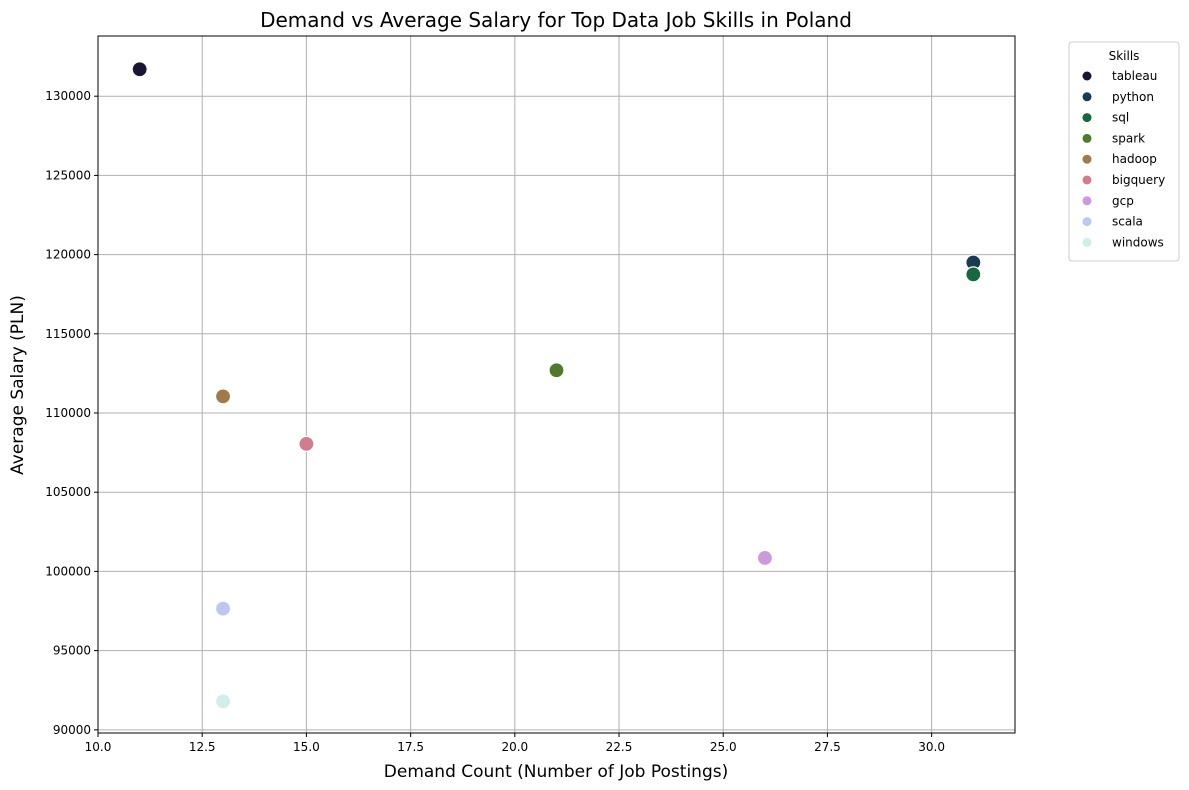 Image resolution: width=1189 pixels, height=790 pixels. Describe the element at coordinates (1087, 159) in the screenshot. I see `legend-marker-hadoop` at that location.